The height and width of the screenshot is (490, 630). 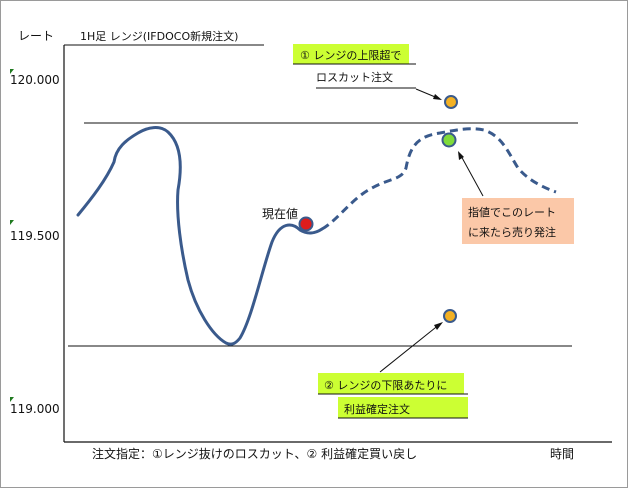 I want to click on take-profit-marker, so click(x=450, y=316).